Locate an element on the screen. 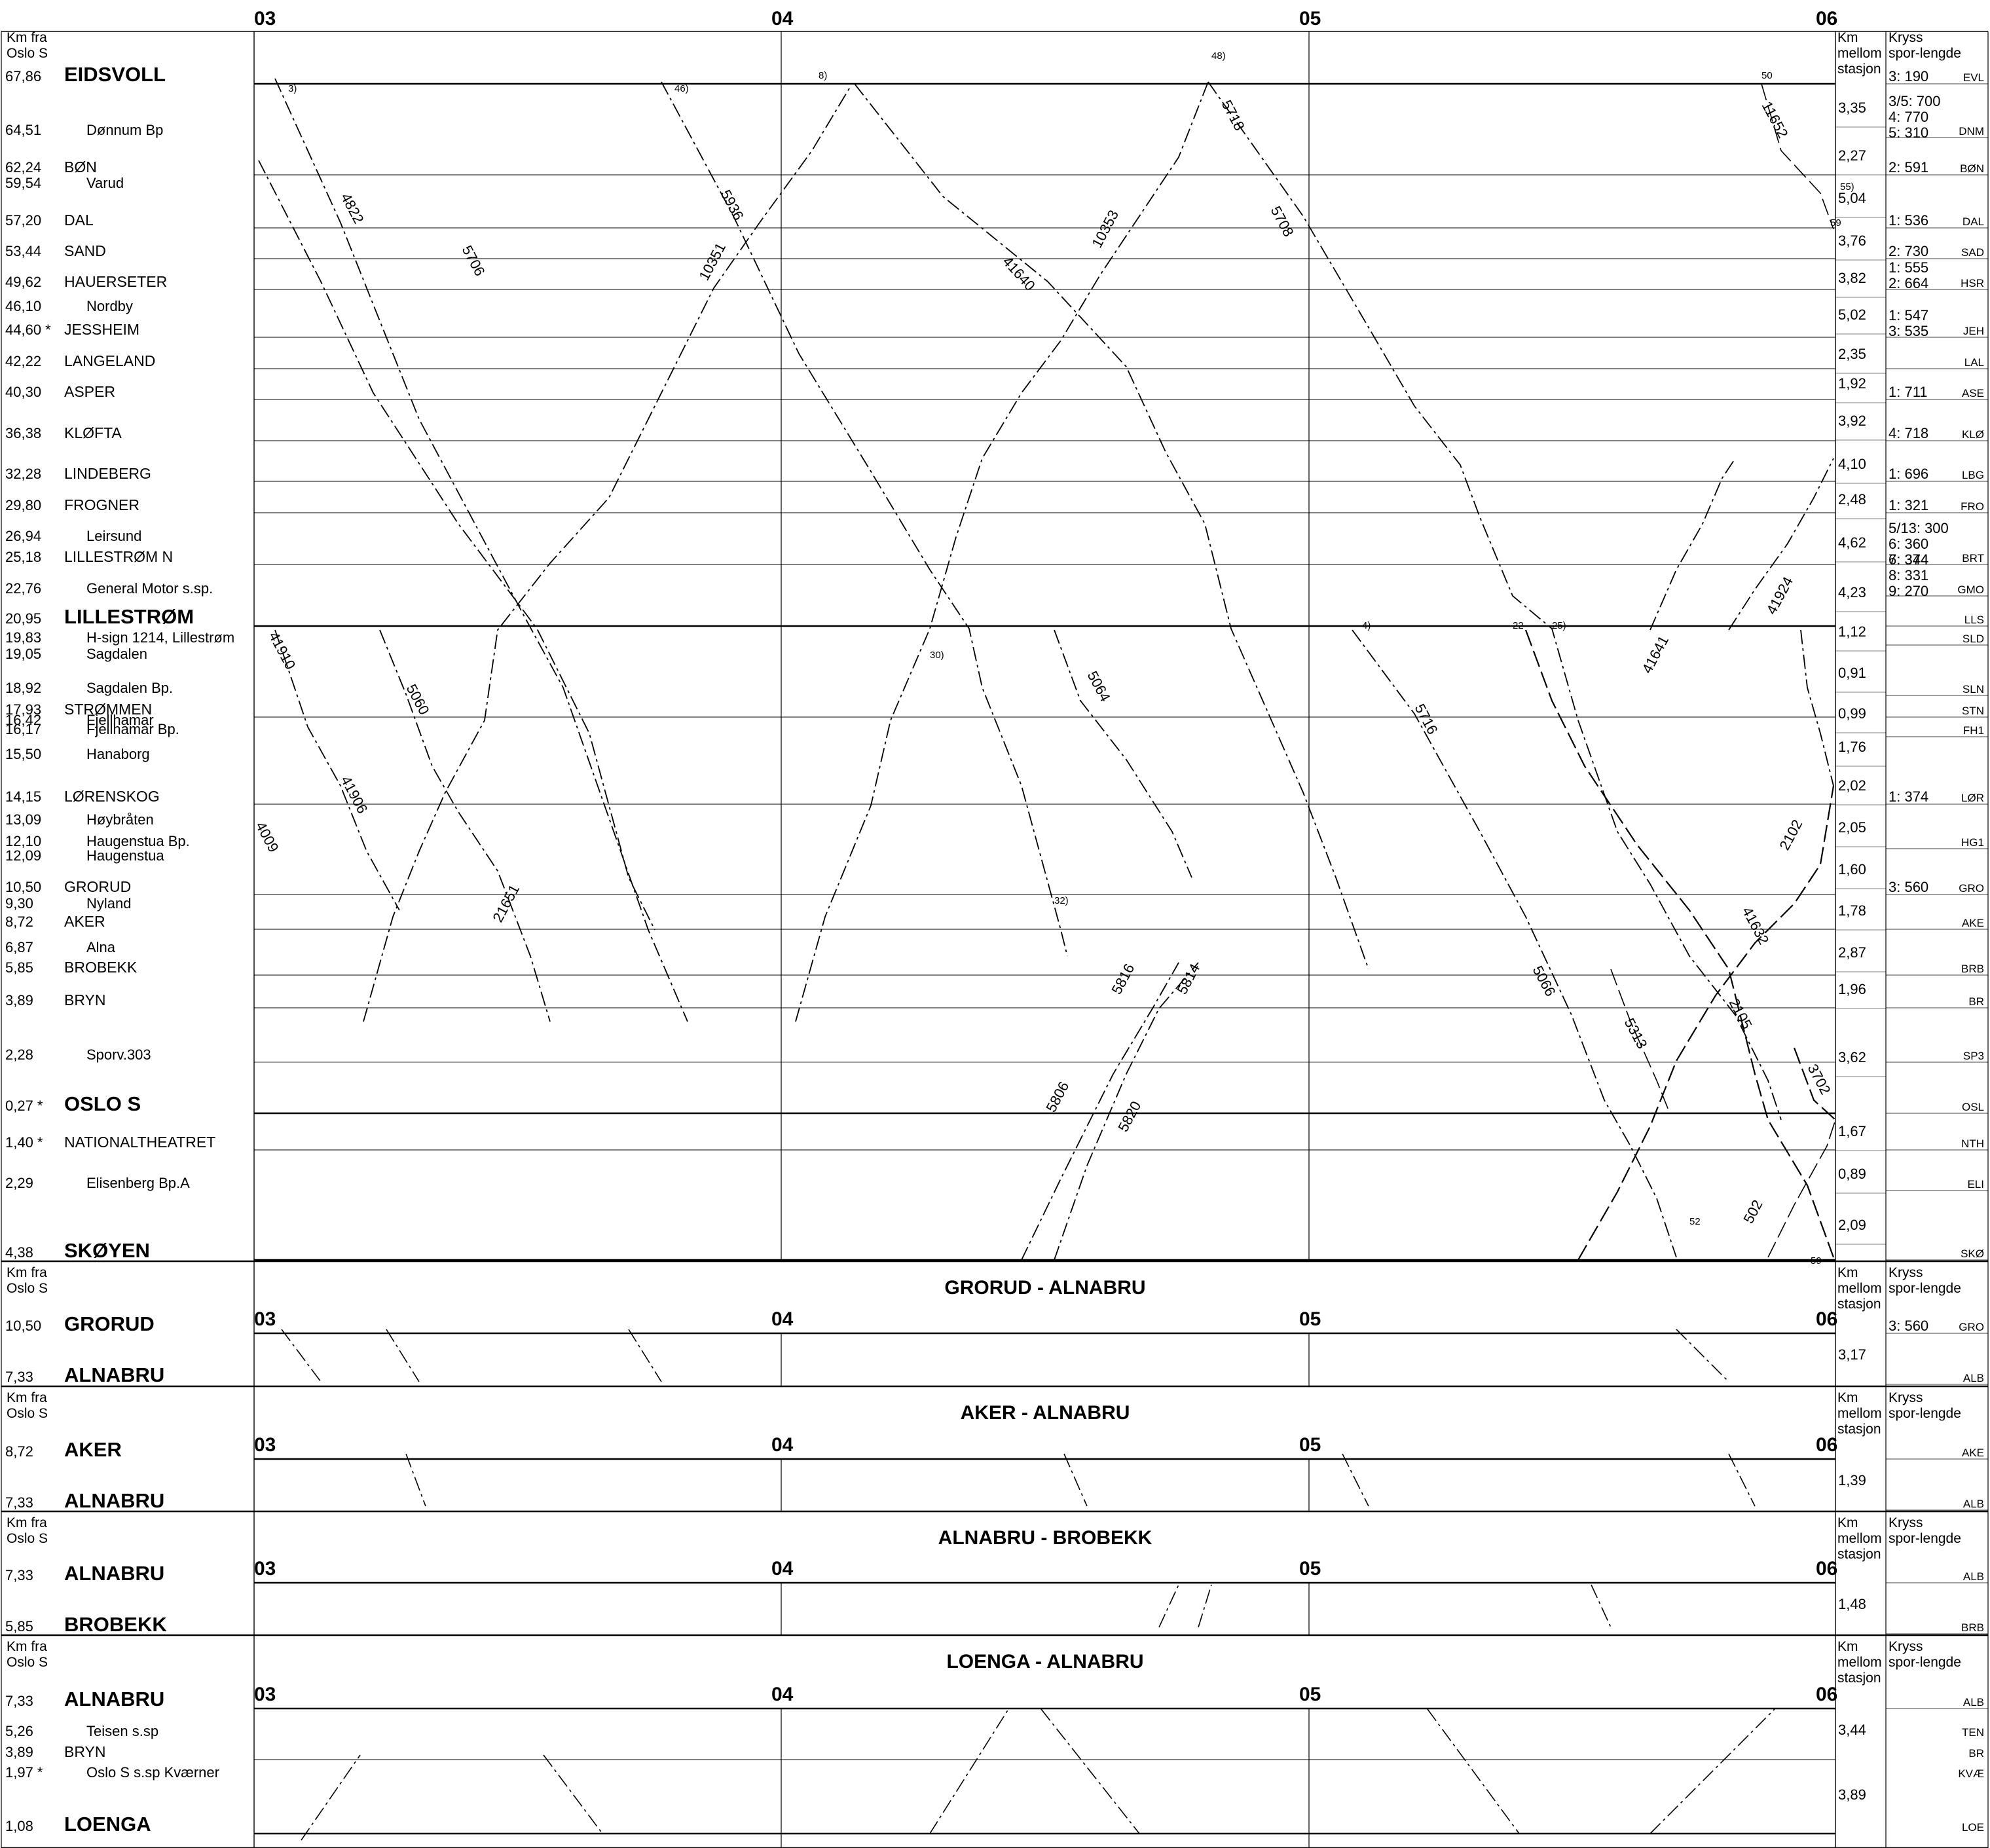  distance-value: 0,89 is located at coordinates (1852, 1174).